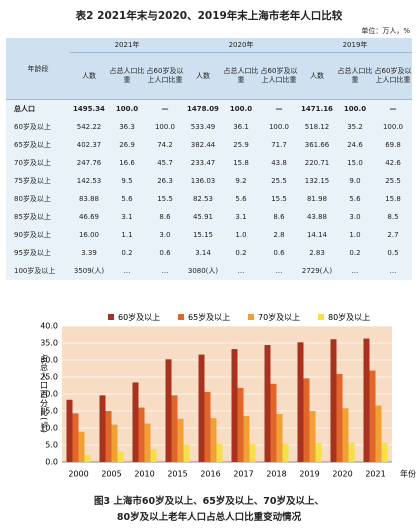 The image size is (418, 530). What do you see at coordinates (203, 108) in the screenshot?
I see `table-cell: 1478.09` at bounding box center [203, 108].